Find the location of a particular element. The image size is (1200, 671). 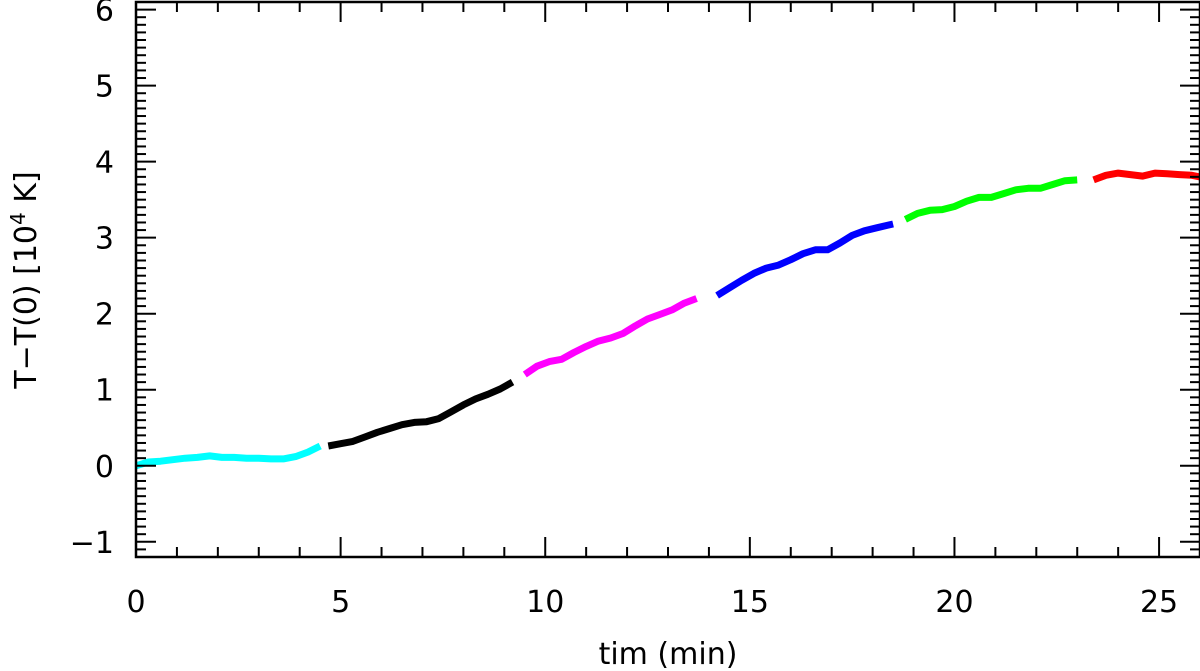

x-tick-label: 5 is located at coordinates (340, 602).